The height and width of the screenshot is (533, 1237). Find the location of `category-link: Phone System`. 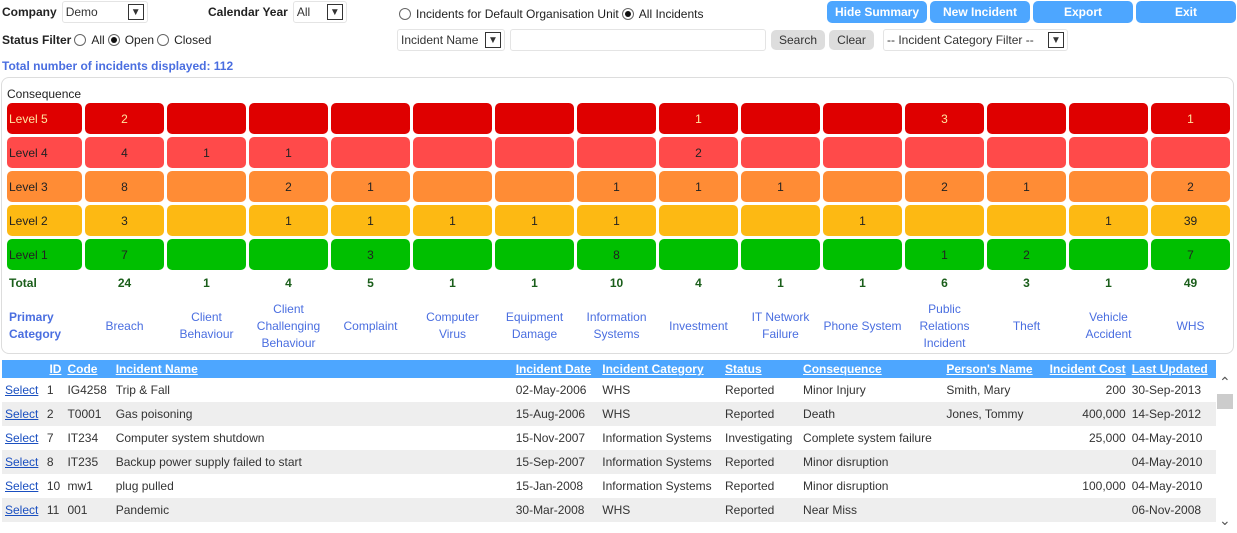

category-link: Phone System is located at coordinates (862, 325).